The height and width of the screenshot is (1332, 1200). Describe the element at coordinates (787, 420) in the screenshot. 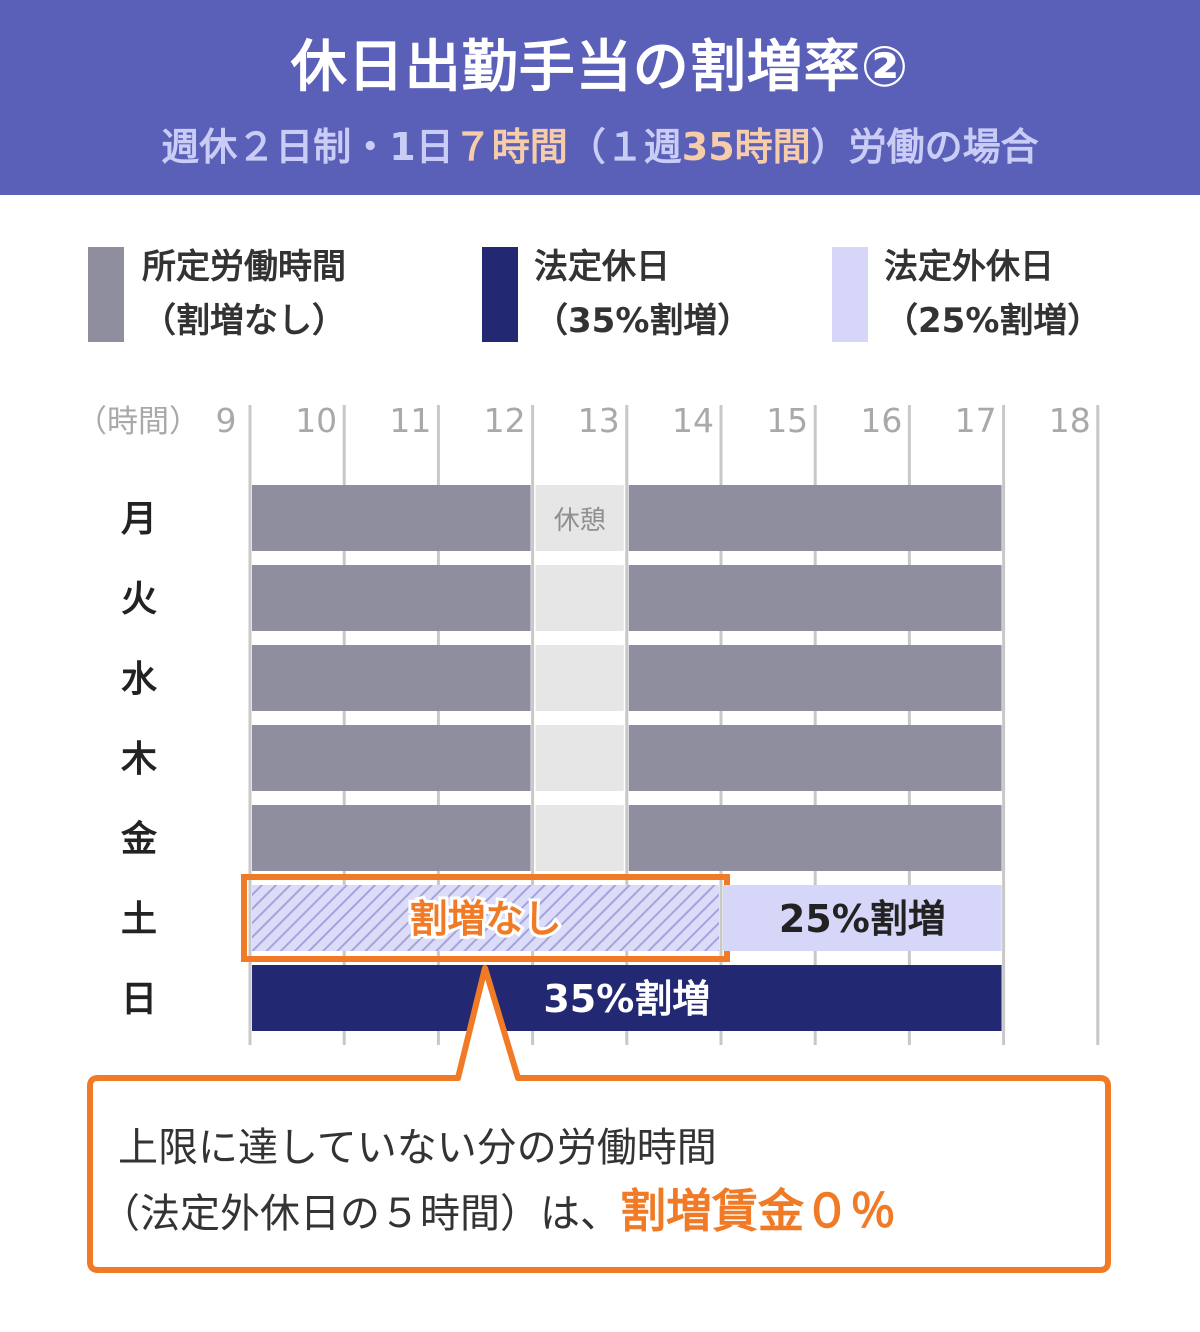

I see `x-tick-label: 15` at that location.